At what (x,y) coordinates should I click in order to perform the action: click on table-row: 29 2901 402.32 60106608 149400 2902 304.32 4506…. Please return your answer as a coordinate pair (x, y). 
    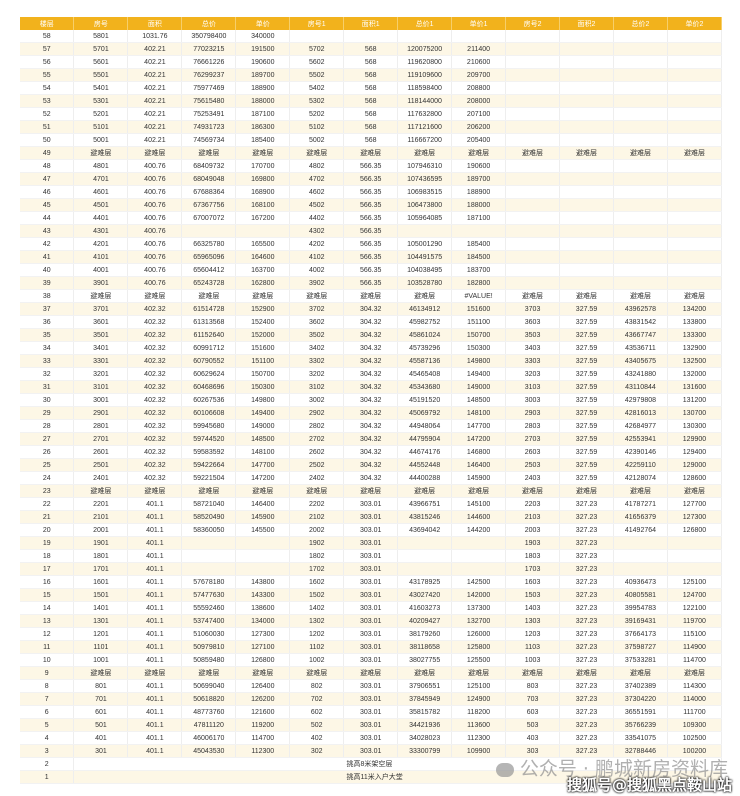
    Looking at the image, I should click on (371, 413).